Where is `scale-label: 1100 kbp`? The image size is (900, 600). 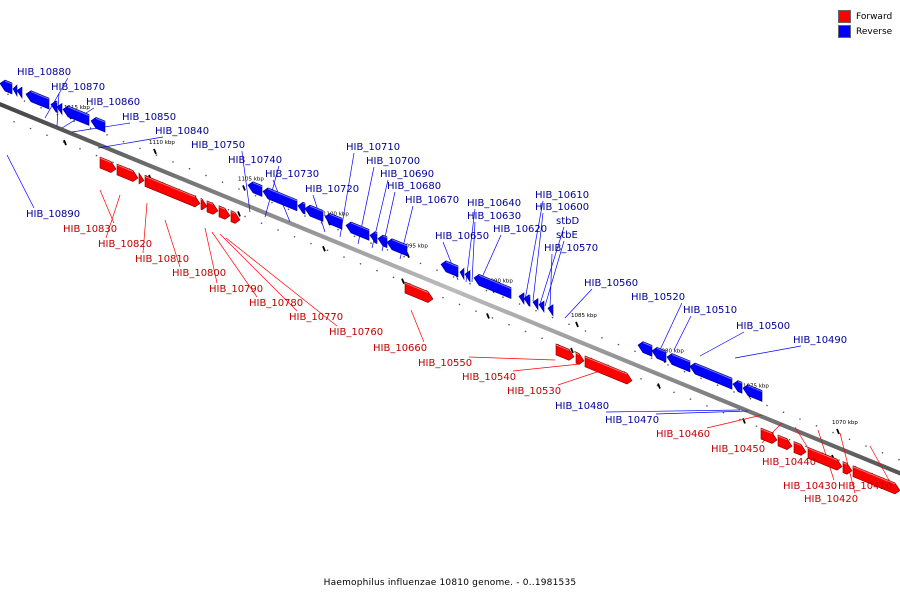
scale-label: 1100 kbp is located at coordinates (336, 214).